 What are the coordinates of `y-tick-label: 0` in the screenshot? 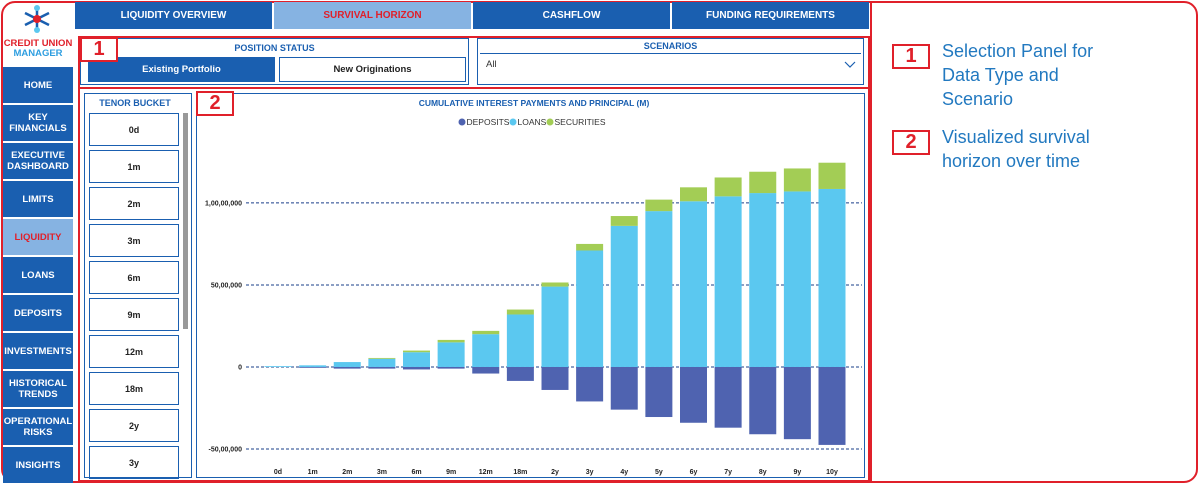 It's located at (240, 367).